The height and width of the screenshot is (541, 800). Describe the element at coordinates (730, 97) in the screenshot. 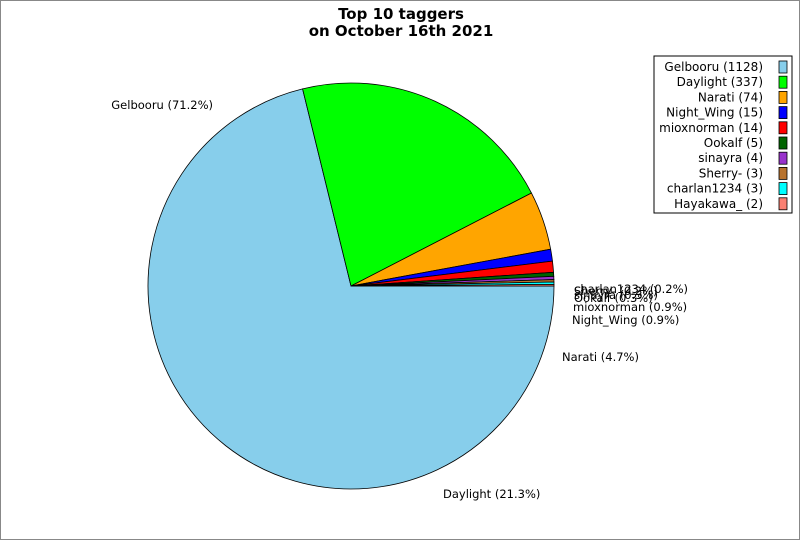

I see `legend-entry-label: Narati (74)` at that location.